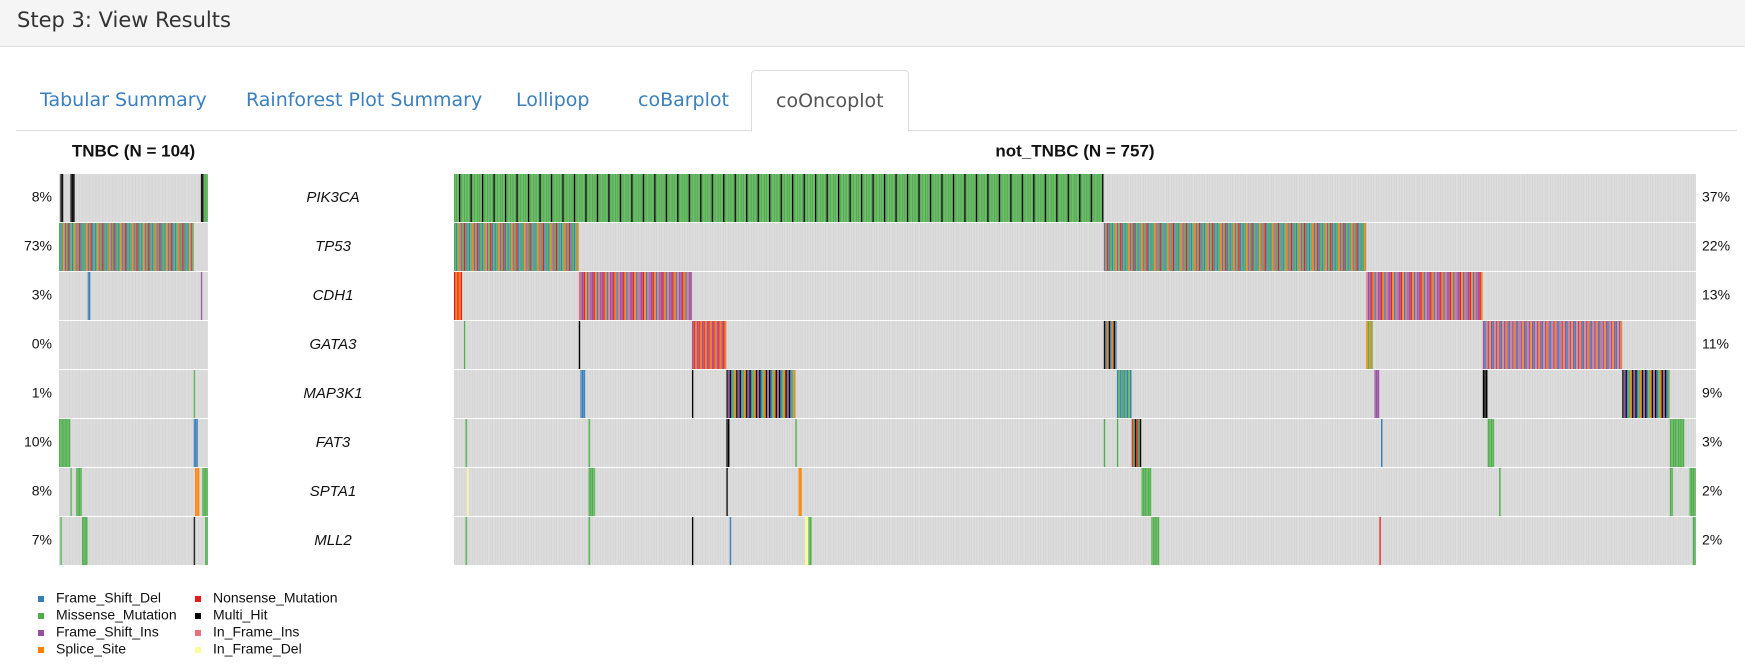 The width and height of the screenshot is (1745, 670). What do you see at coordinates (116, 615) in the screenshot?
I see `legend-label: Missense_Mutation` at bounding box center [116, 615].